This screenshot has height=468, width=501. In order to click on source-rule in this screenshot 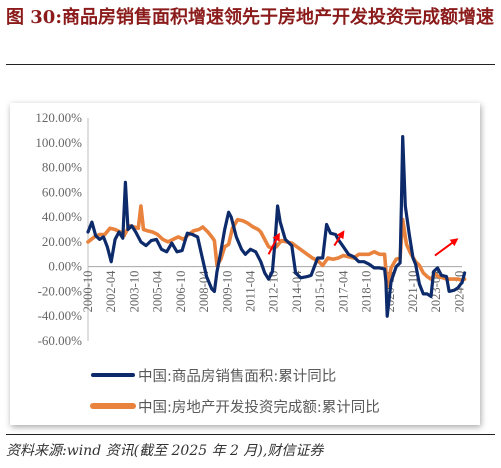, I will do `click(250, 434)`.